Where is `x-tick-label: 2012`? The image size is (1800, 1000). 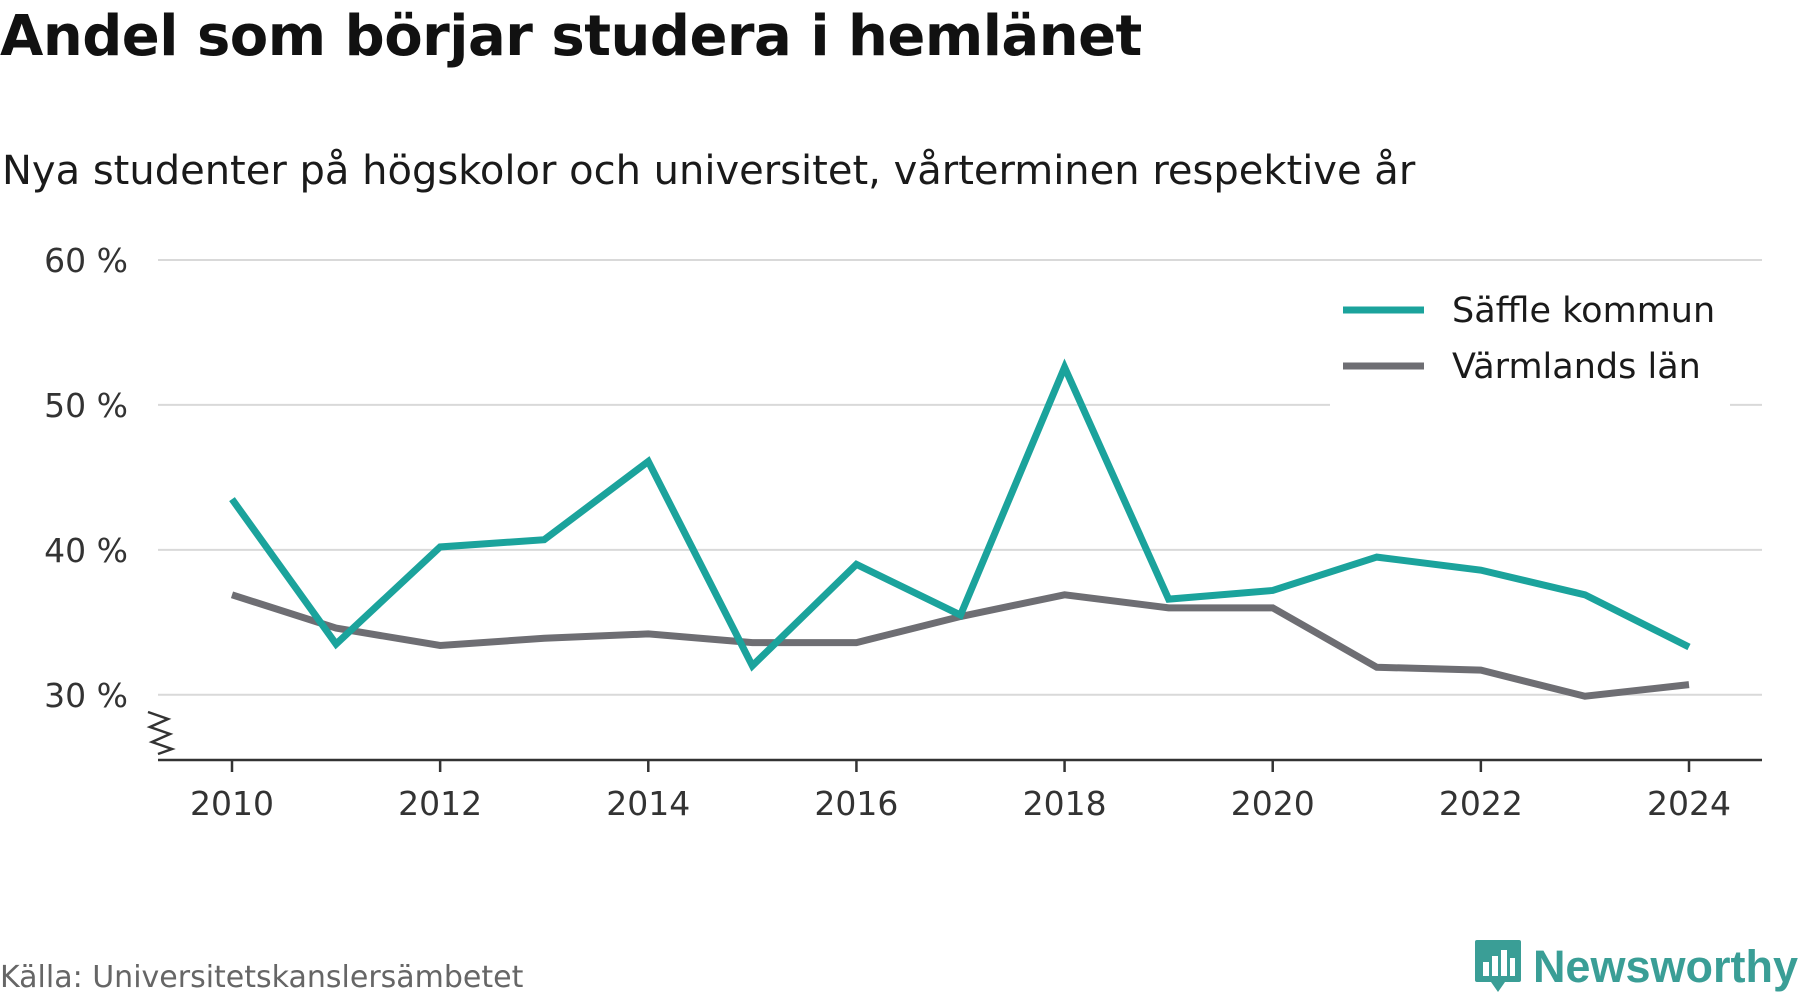
x-tick-label: 2012 is located at coordinates (440, 803).